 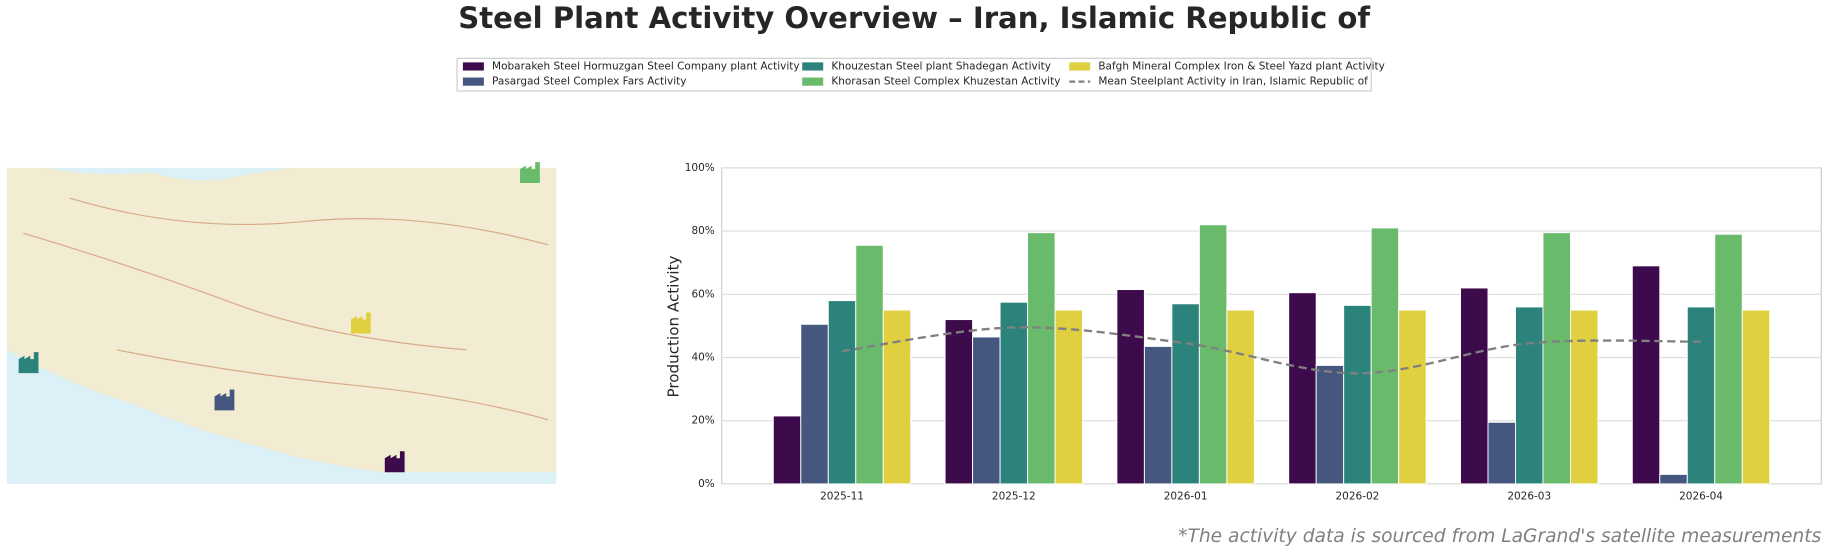 What do you see at coordinates (702, 231) in the screenshot?
I see `y-tick-label: 80%` at bounding box center [702, 231].